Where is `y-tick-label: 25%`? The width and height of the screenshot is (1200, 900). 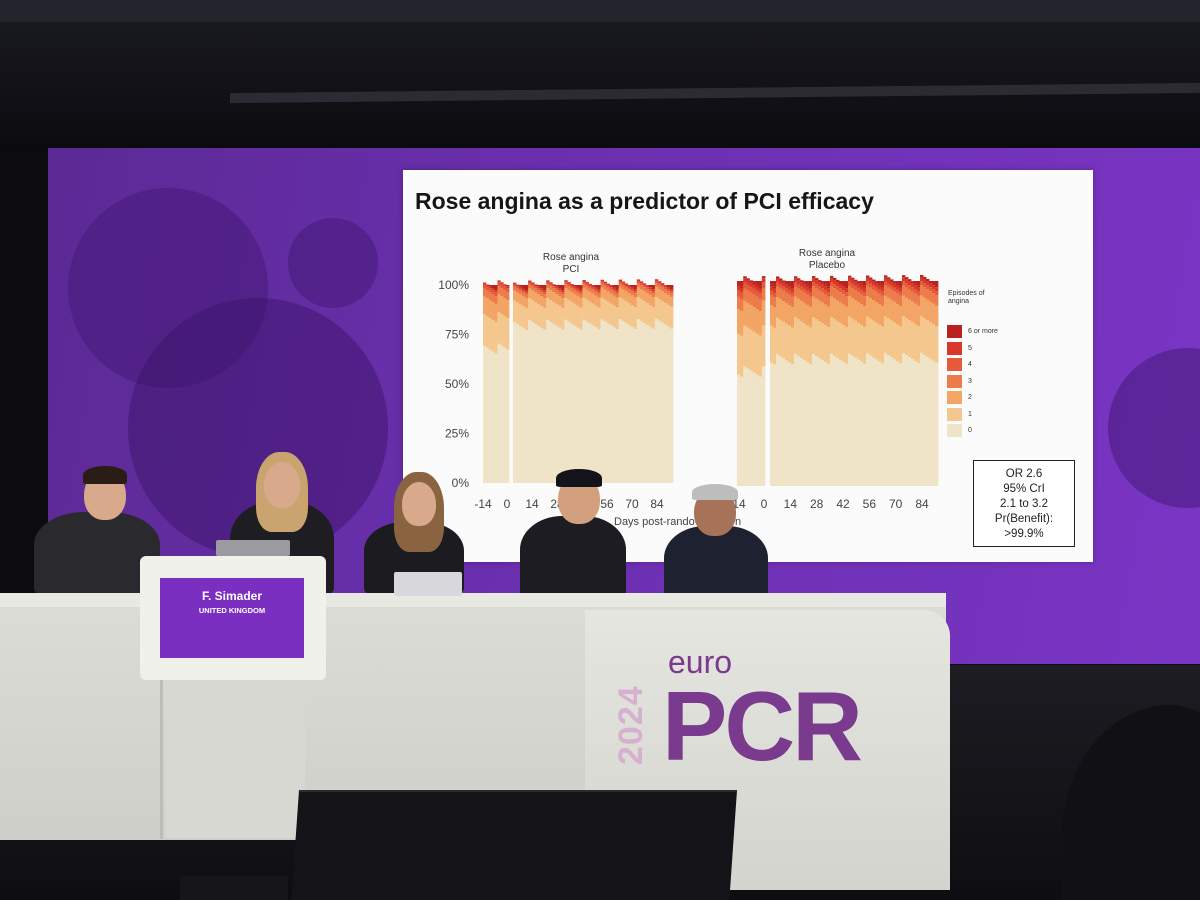
y-tick-label: 25% is located at coordinates (457, 434).